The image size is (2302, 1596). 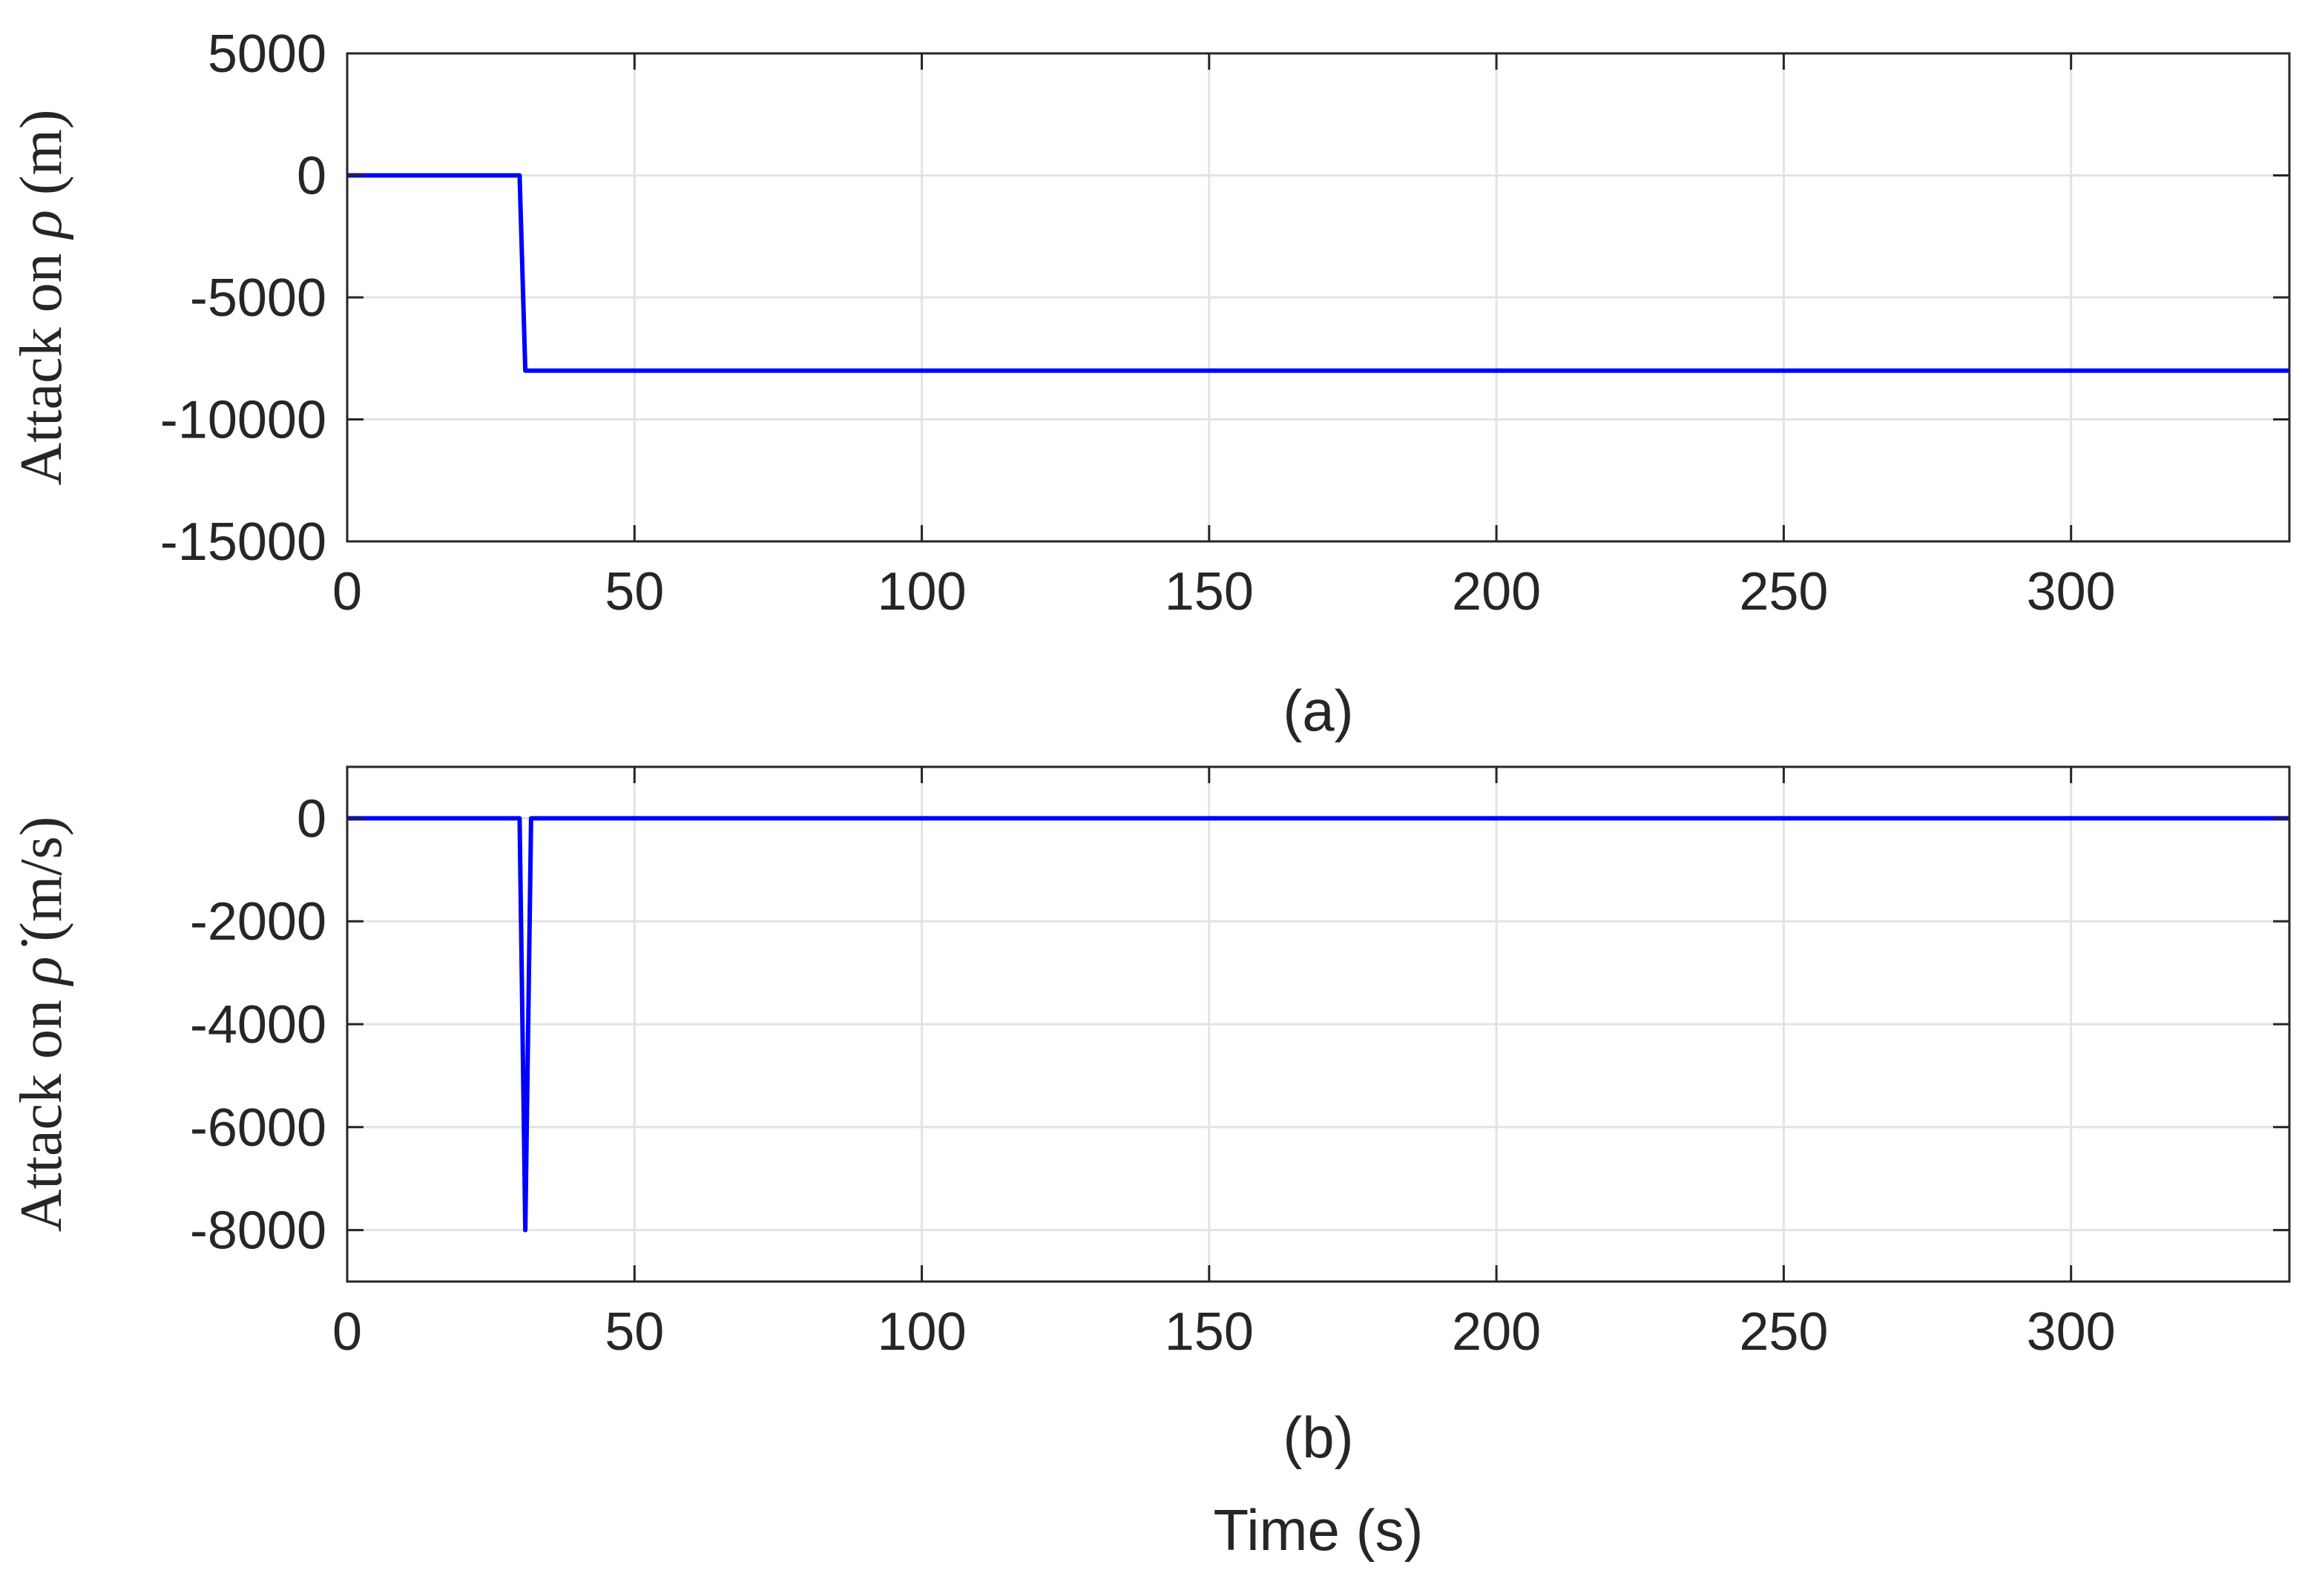 I want to click on panel-b-ytick-label: 0, so click(x=311, y=818).